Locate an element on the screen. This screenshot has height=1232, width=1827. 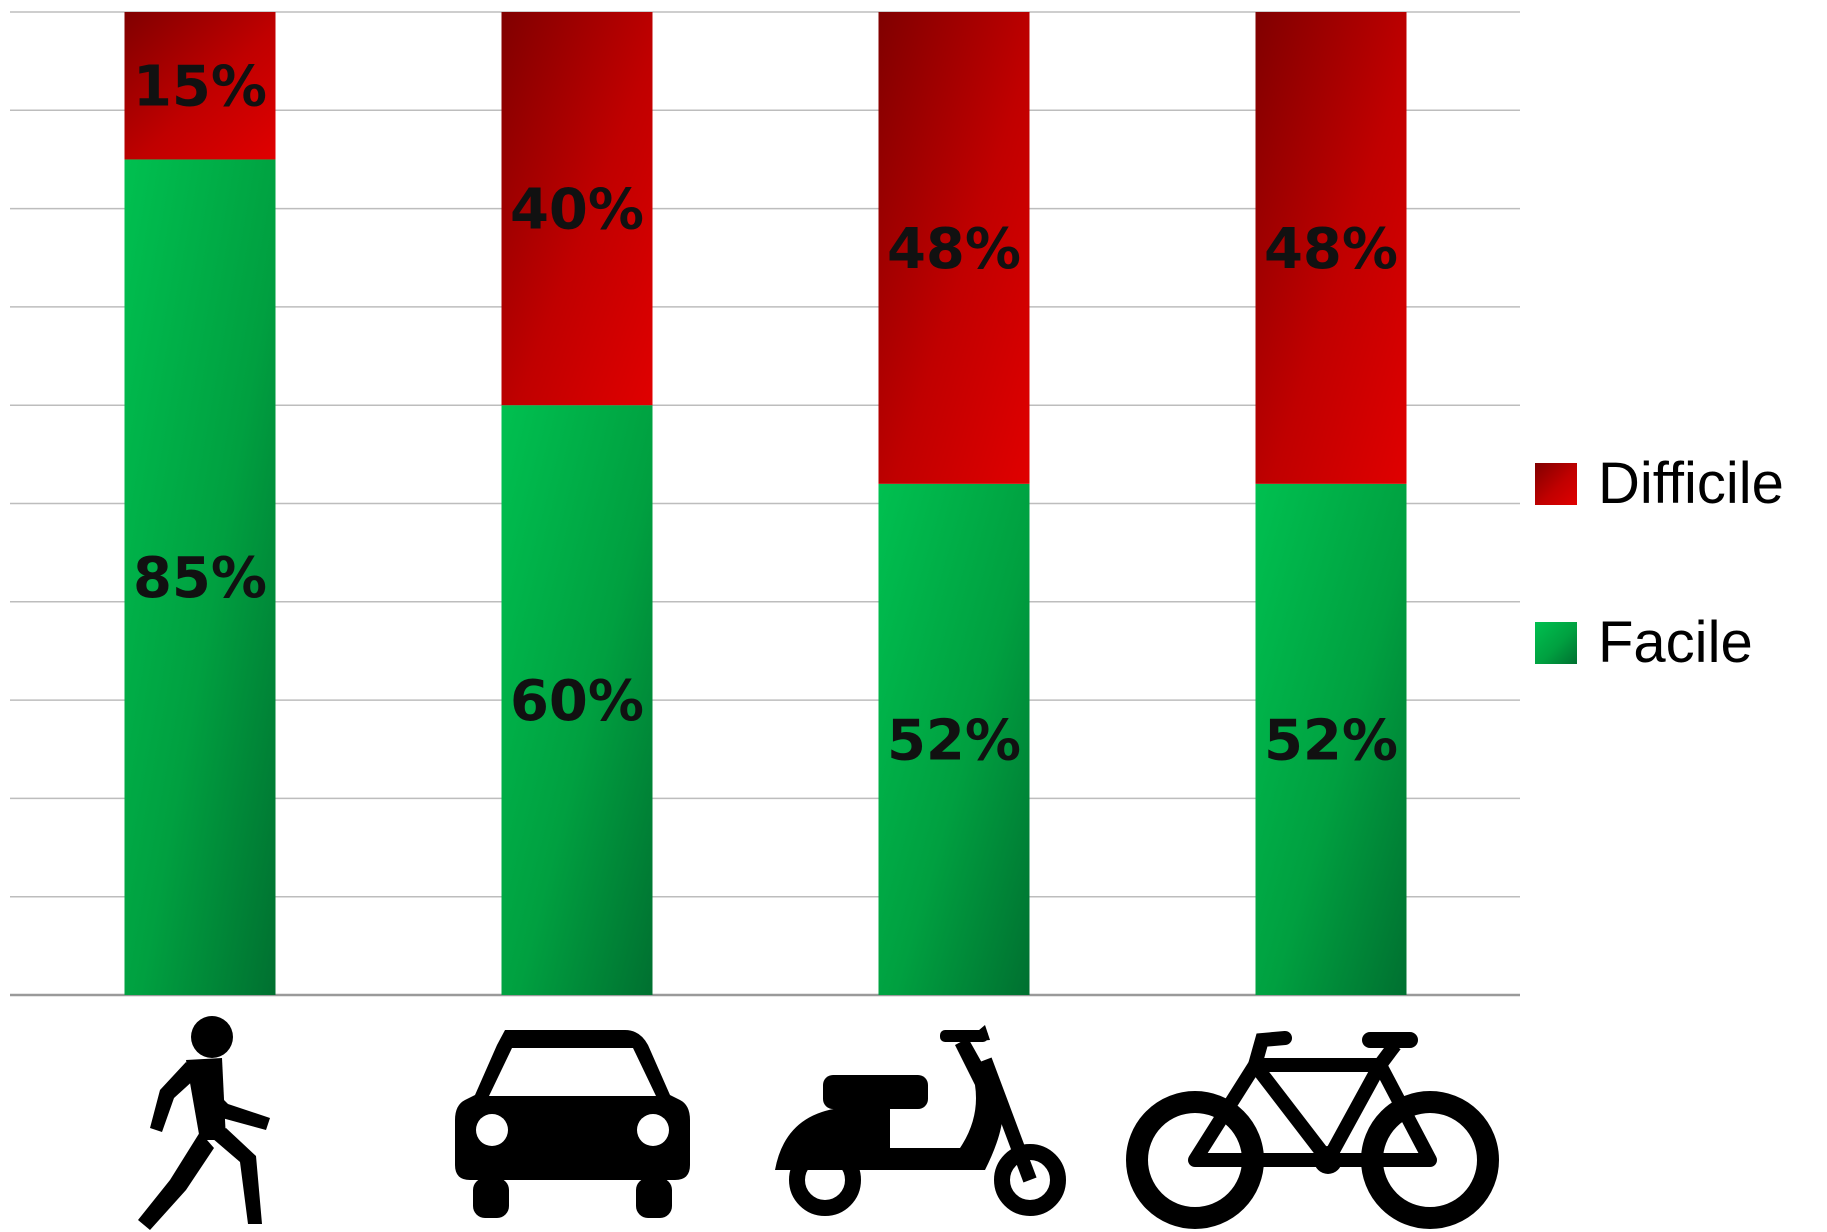
data-label-facile-car: 60% is located at coordinates (577, 701).